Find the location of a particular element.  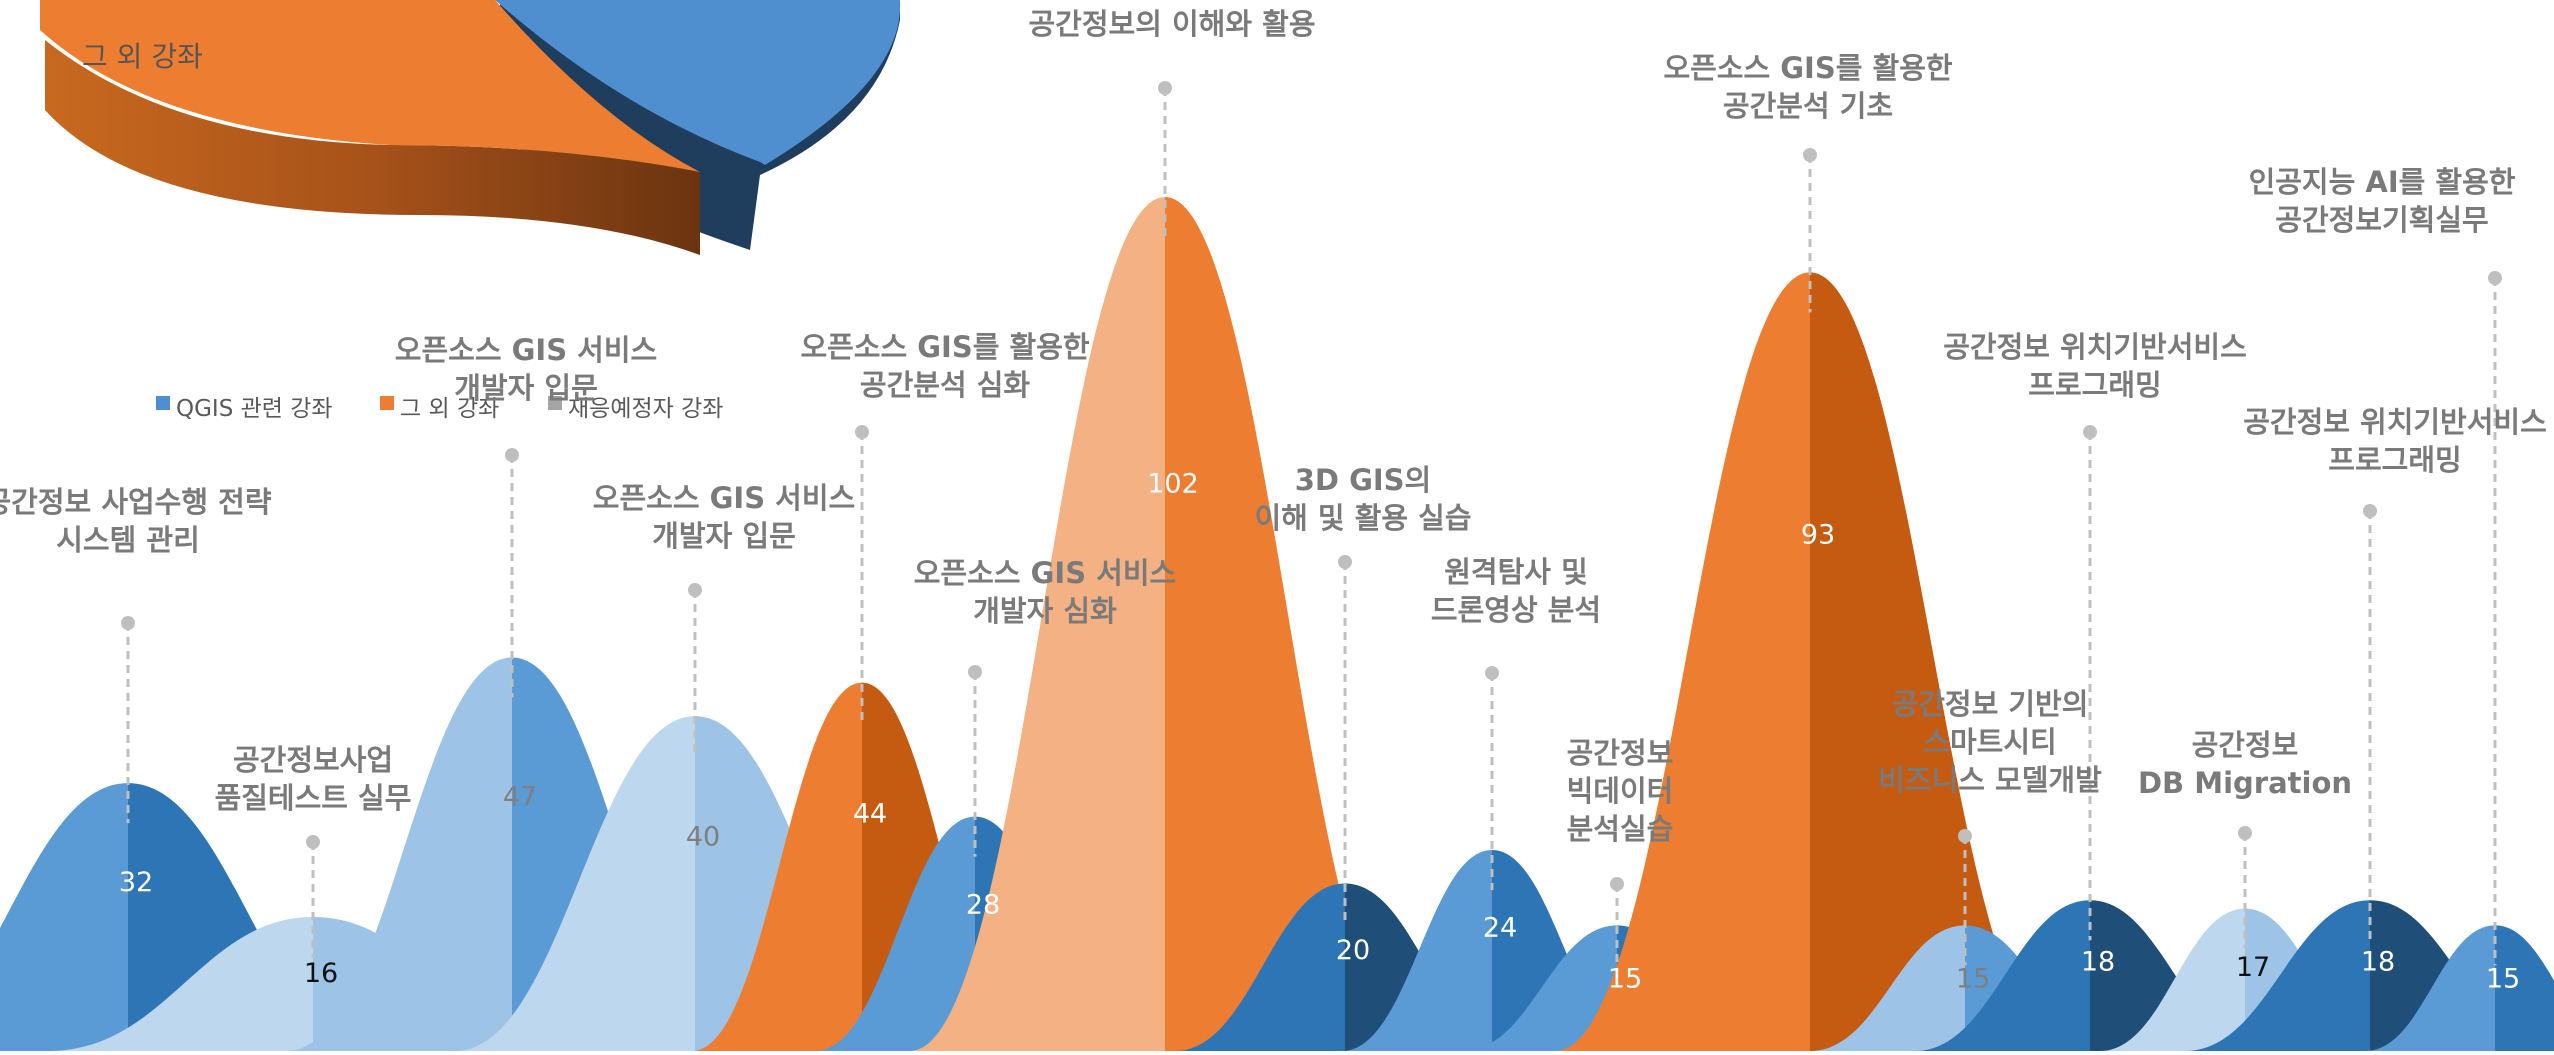

value-label-8: 24 is located at coordinates (1500, 927).